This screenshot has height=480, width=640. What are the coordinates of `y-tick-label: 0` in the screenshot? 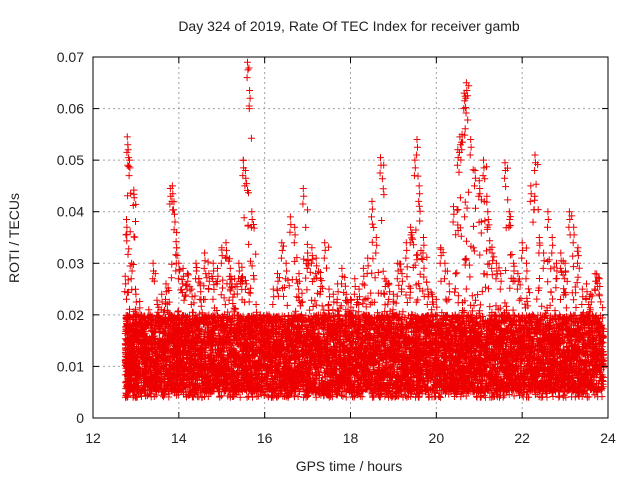 It's located at (80, 418).